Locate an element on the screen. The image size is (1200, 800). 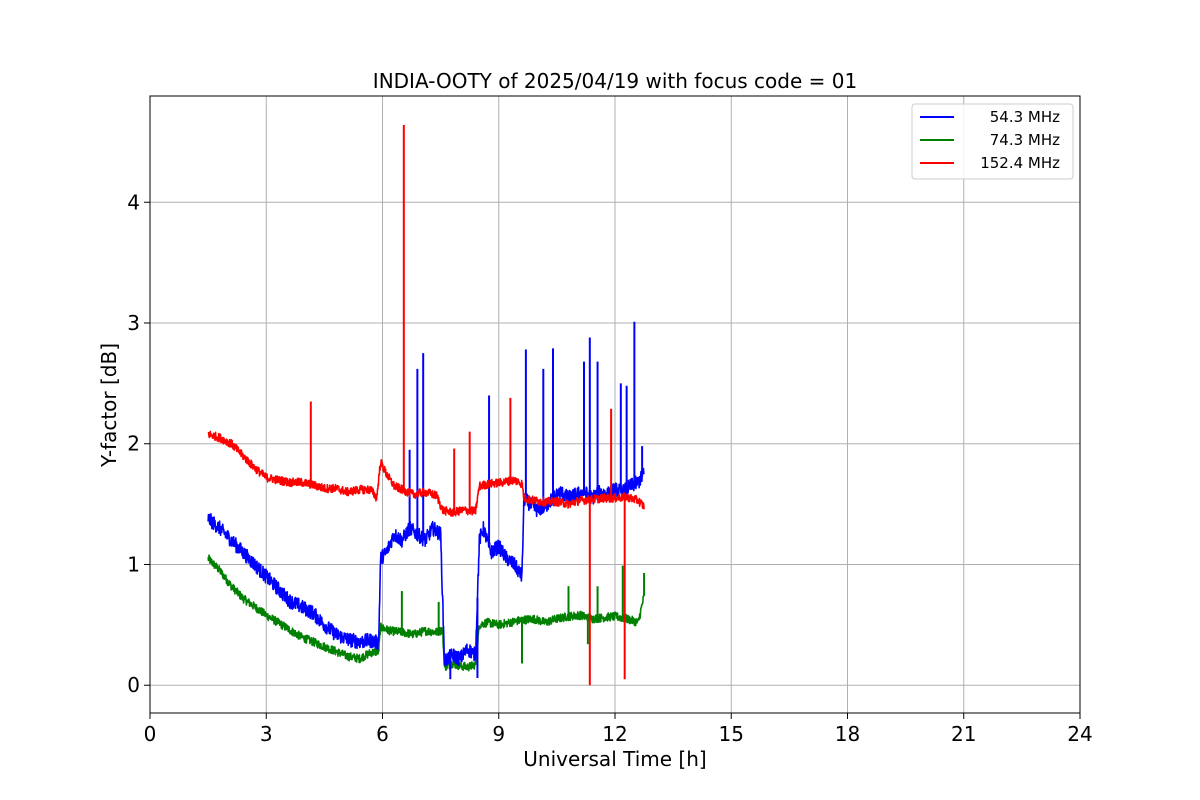
x-tick-label: 9 is located at coordinates (498, 734).